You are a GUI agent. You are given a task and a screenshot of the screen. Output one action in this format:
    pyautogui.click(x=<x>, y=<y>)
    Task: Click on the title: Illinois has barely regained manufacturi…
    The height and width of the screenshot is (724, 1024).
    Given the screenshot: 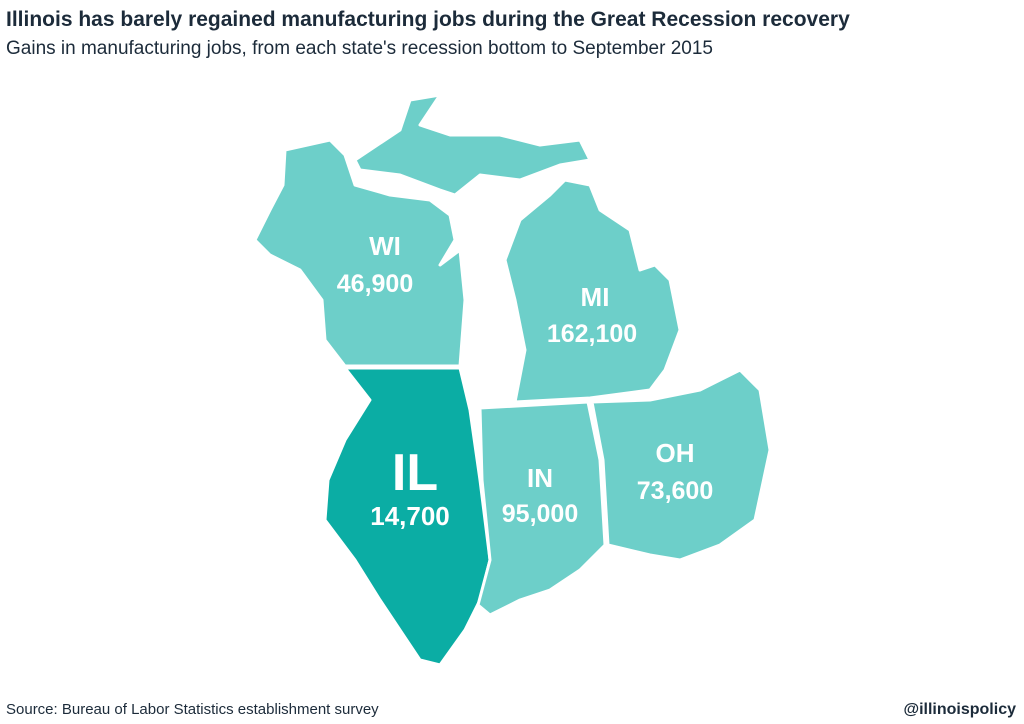 What is the action you would take?
    pyautogui.click(x=428, y=19)
    